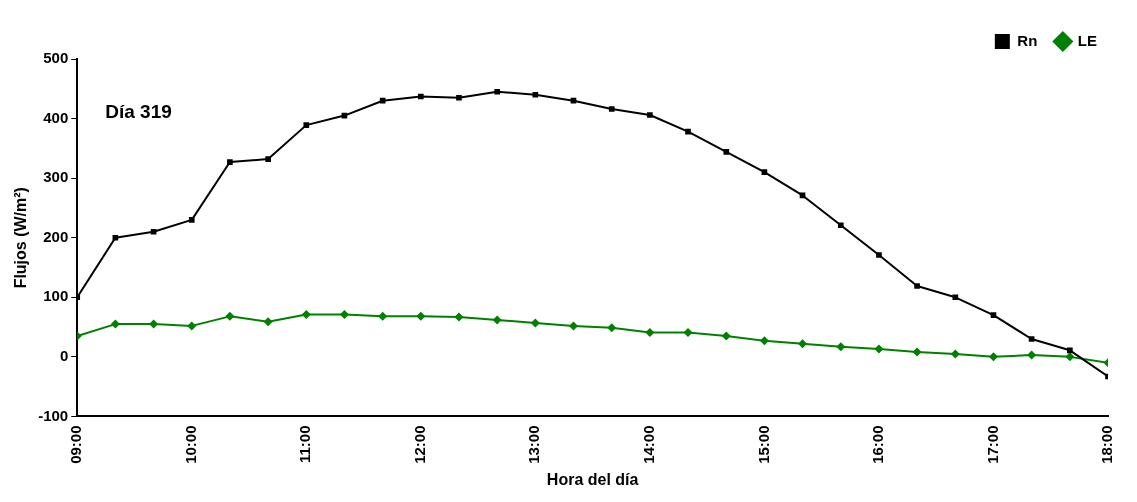 This screenshot has width=1137, height=502. Describe the element at coordinates (190, 444) in the screenshot. I see `x-tick-label: 10:00` at that location.